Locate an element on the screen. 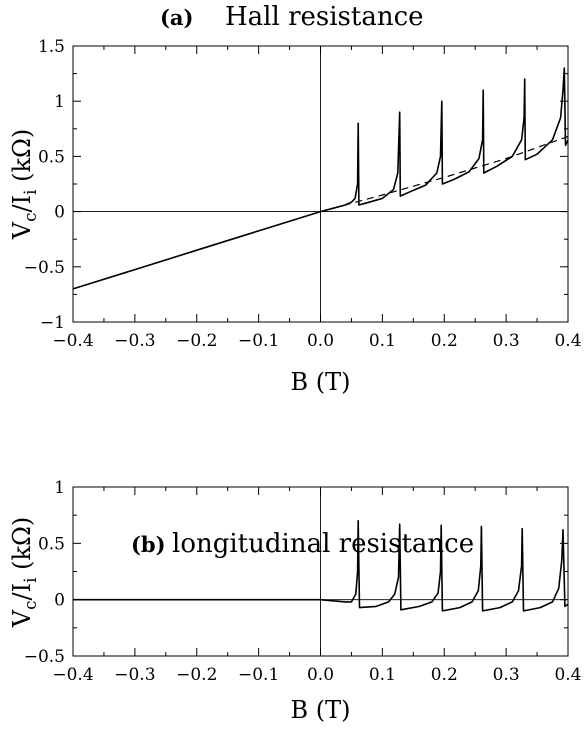  panel-label: (b) is located at coordinates (148, 544).